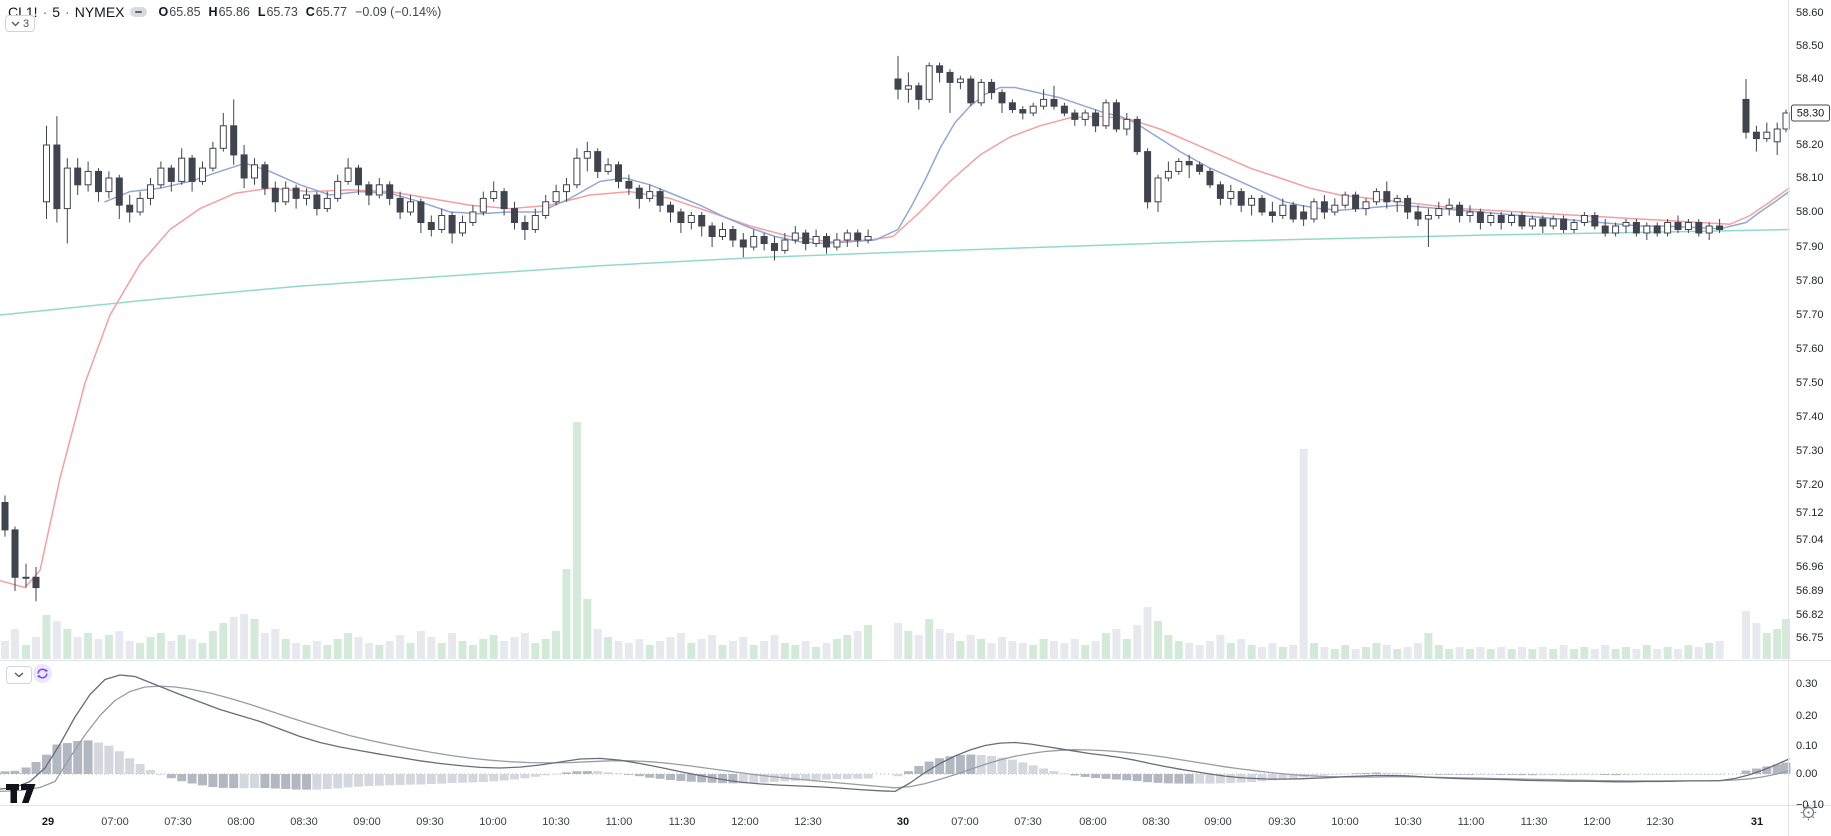  Describe the element at coordinates (745, 822) in the screenshot. I see `time-axis-label: 12:00` at that location.